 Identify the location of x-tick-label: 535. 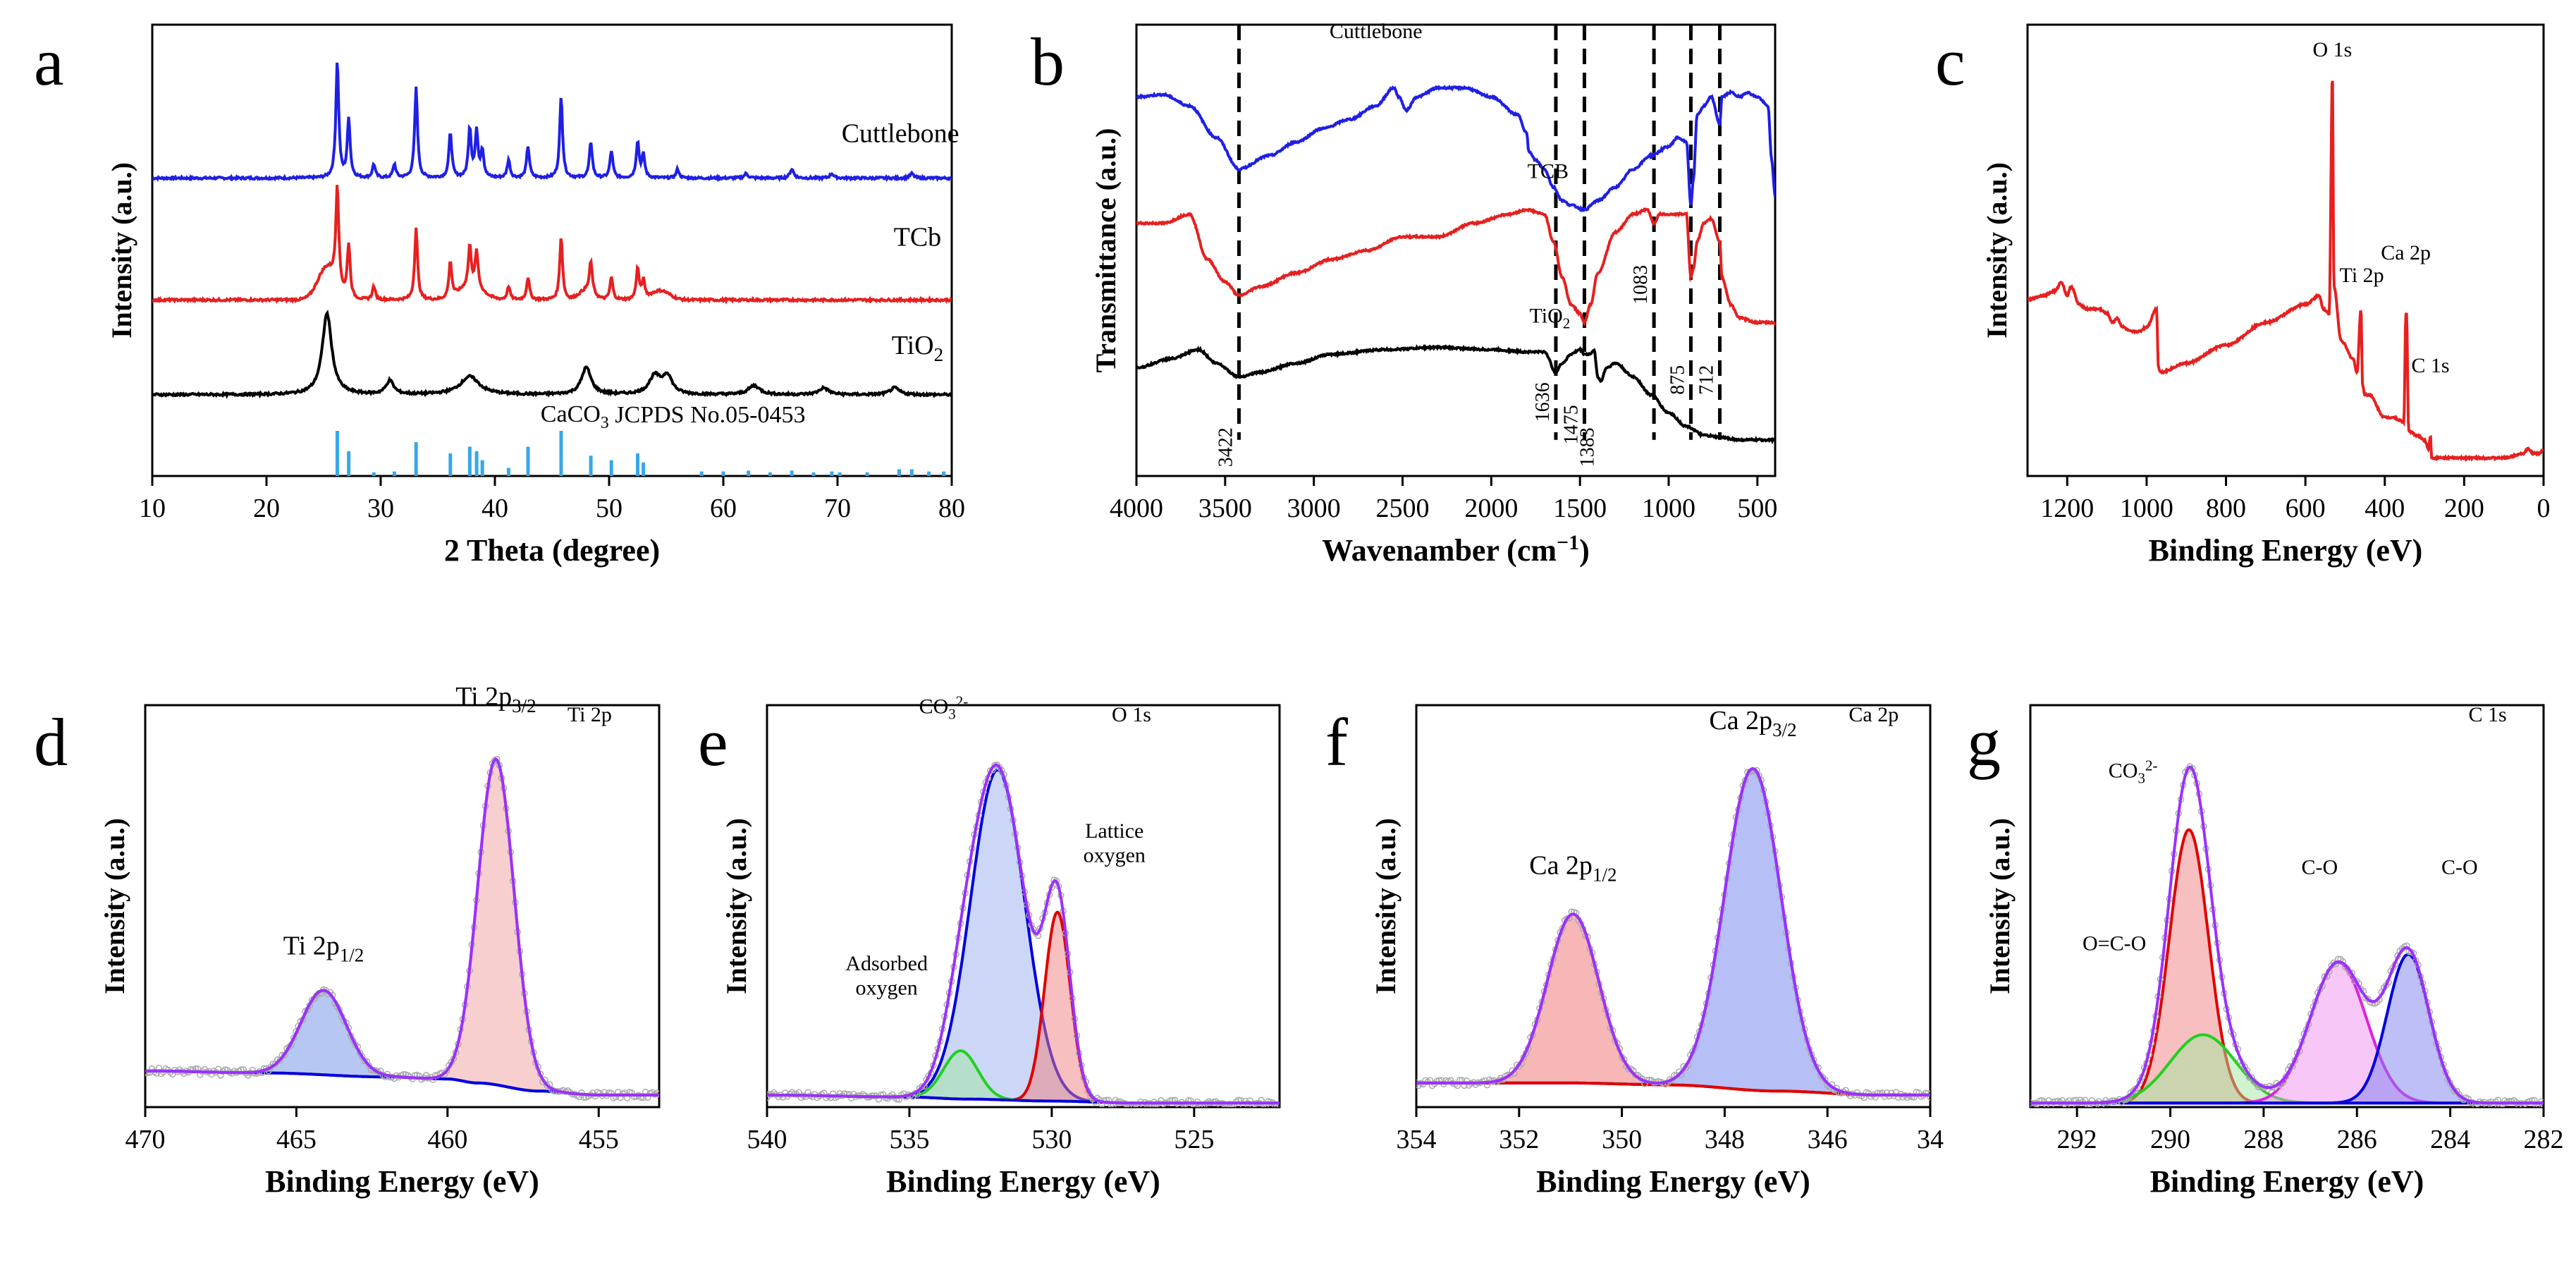
(909, 1140).